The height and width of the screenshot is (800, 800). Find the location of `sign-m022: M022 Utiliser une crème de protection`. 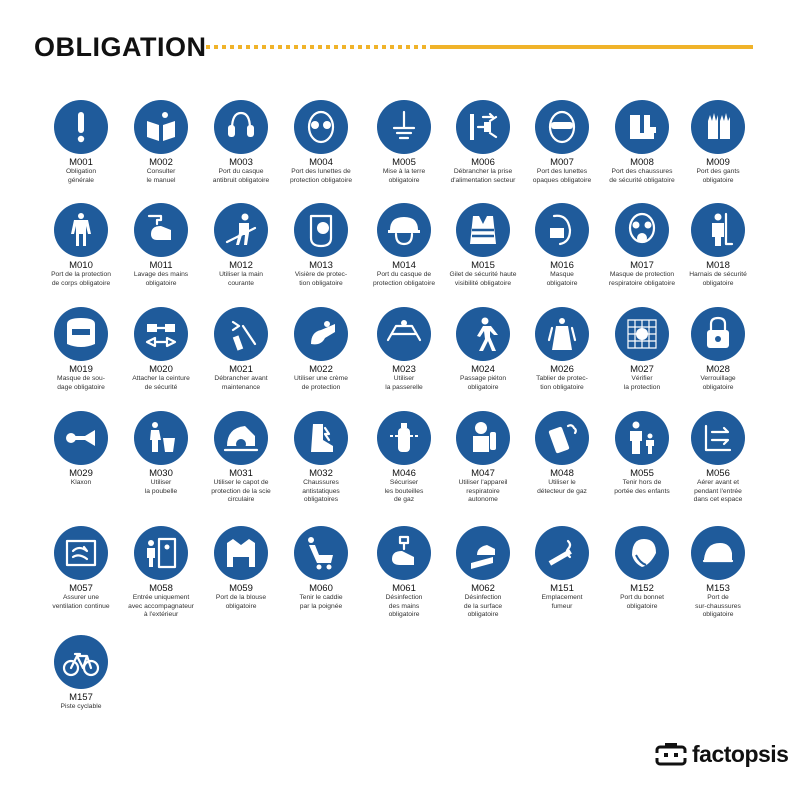

sign-m022: M022 Utiliser une crème de protection is located at coordinates (321, 349).